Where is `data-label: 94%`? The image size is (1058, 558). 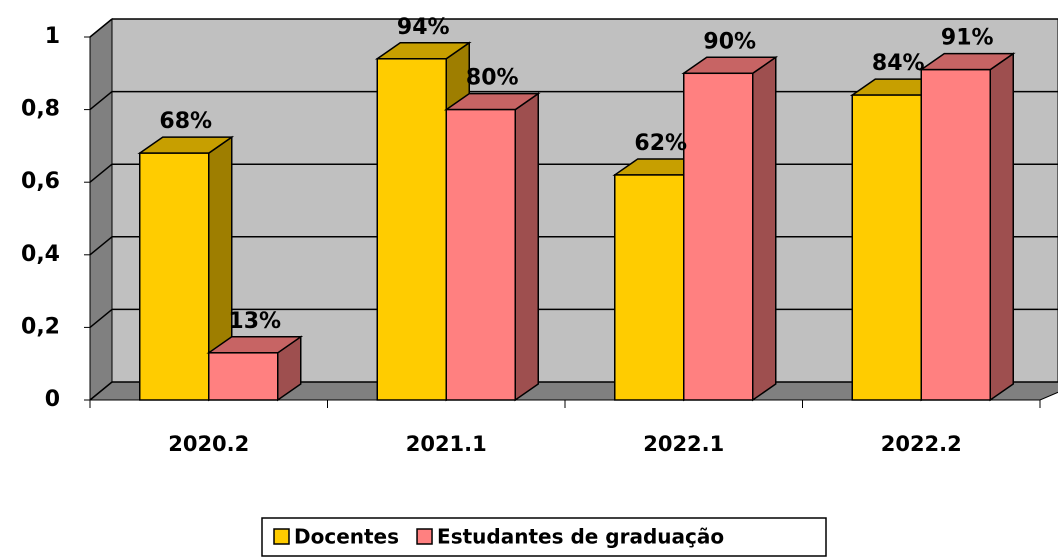 data-label: 94% is located at coordinates (423, 27).